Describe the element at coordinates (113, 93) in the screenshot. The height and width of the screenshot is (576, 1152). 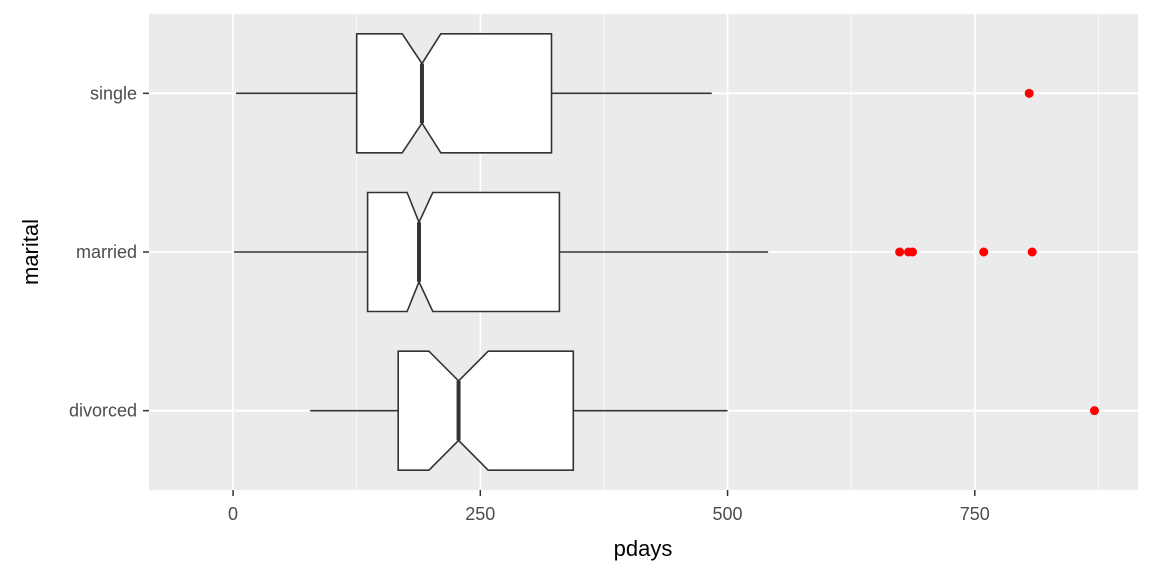
I see `y-tick-label: single` at that location.